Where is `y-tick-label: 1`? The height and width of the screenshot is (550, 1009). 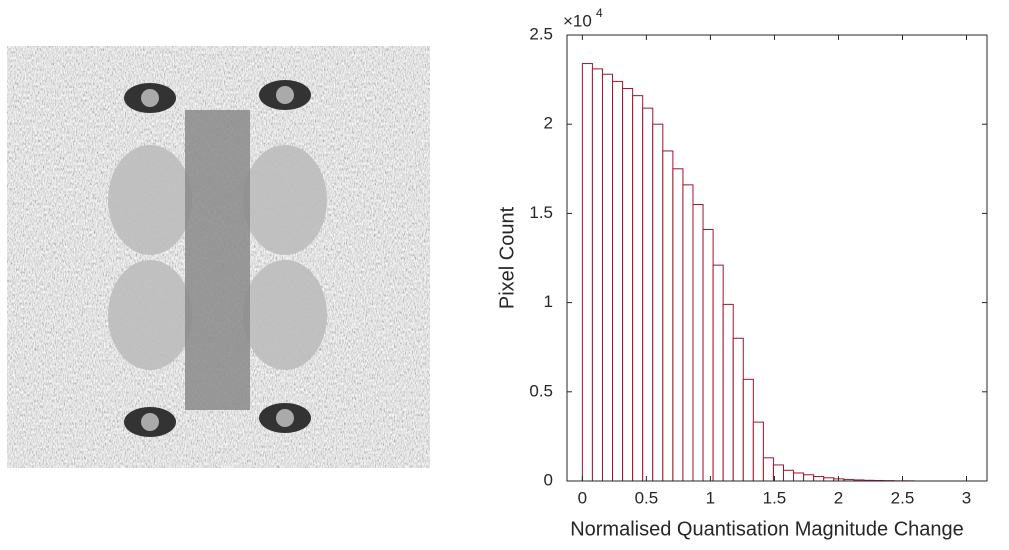 y-tick-label: 1 is located at coordinates (548, 301).